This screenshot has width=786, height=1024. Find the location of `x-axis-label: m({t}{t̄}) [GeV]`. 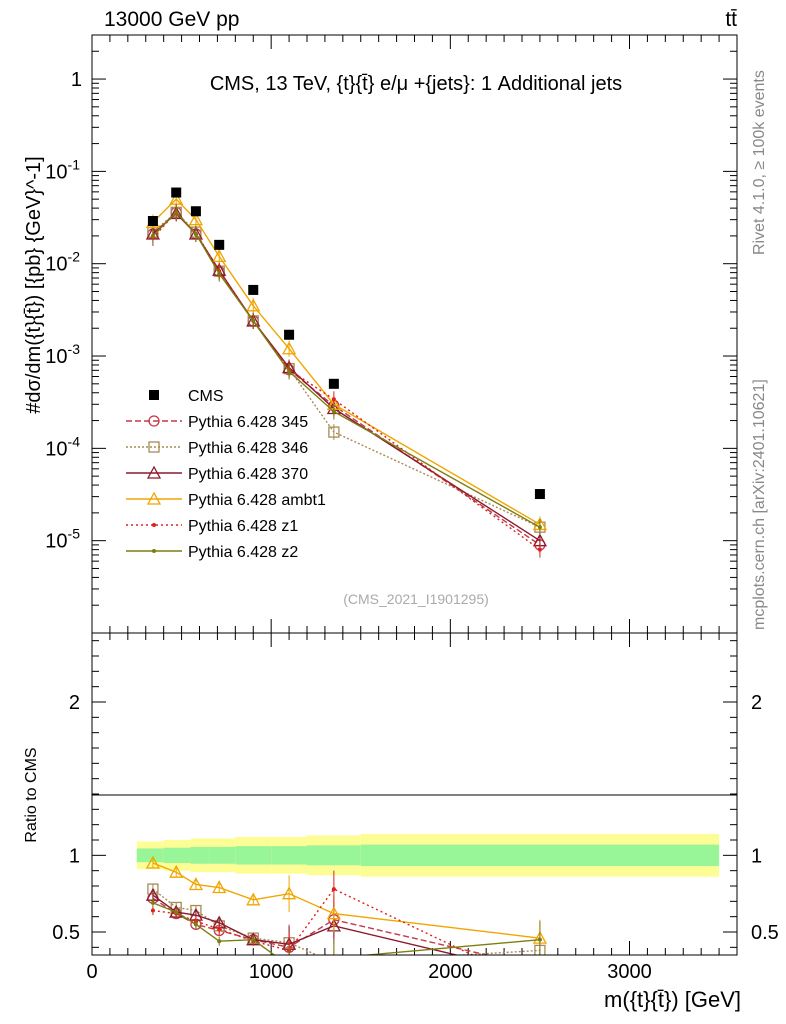

x-axis-label: m({t}{t̄}) [GeV] is located at coordinates (672, 999).